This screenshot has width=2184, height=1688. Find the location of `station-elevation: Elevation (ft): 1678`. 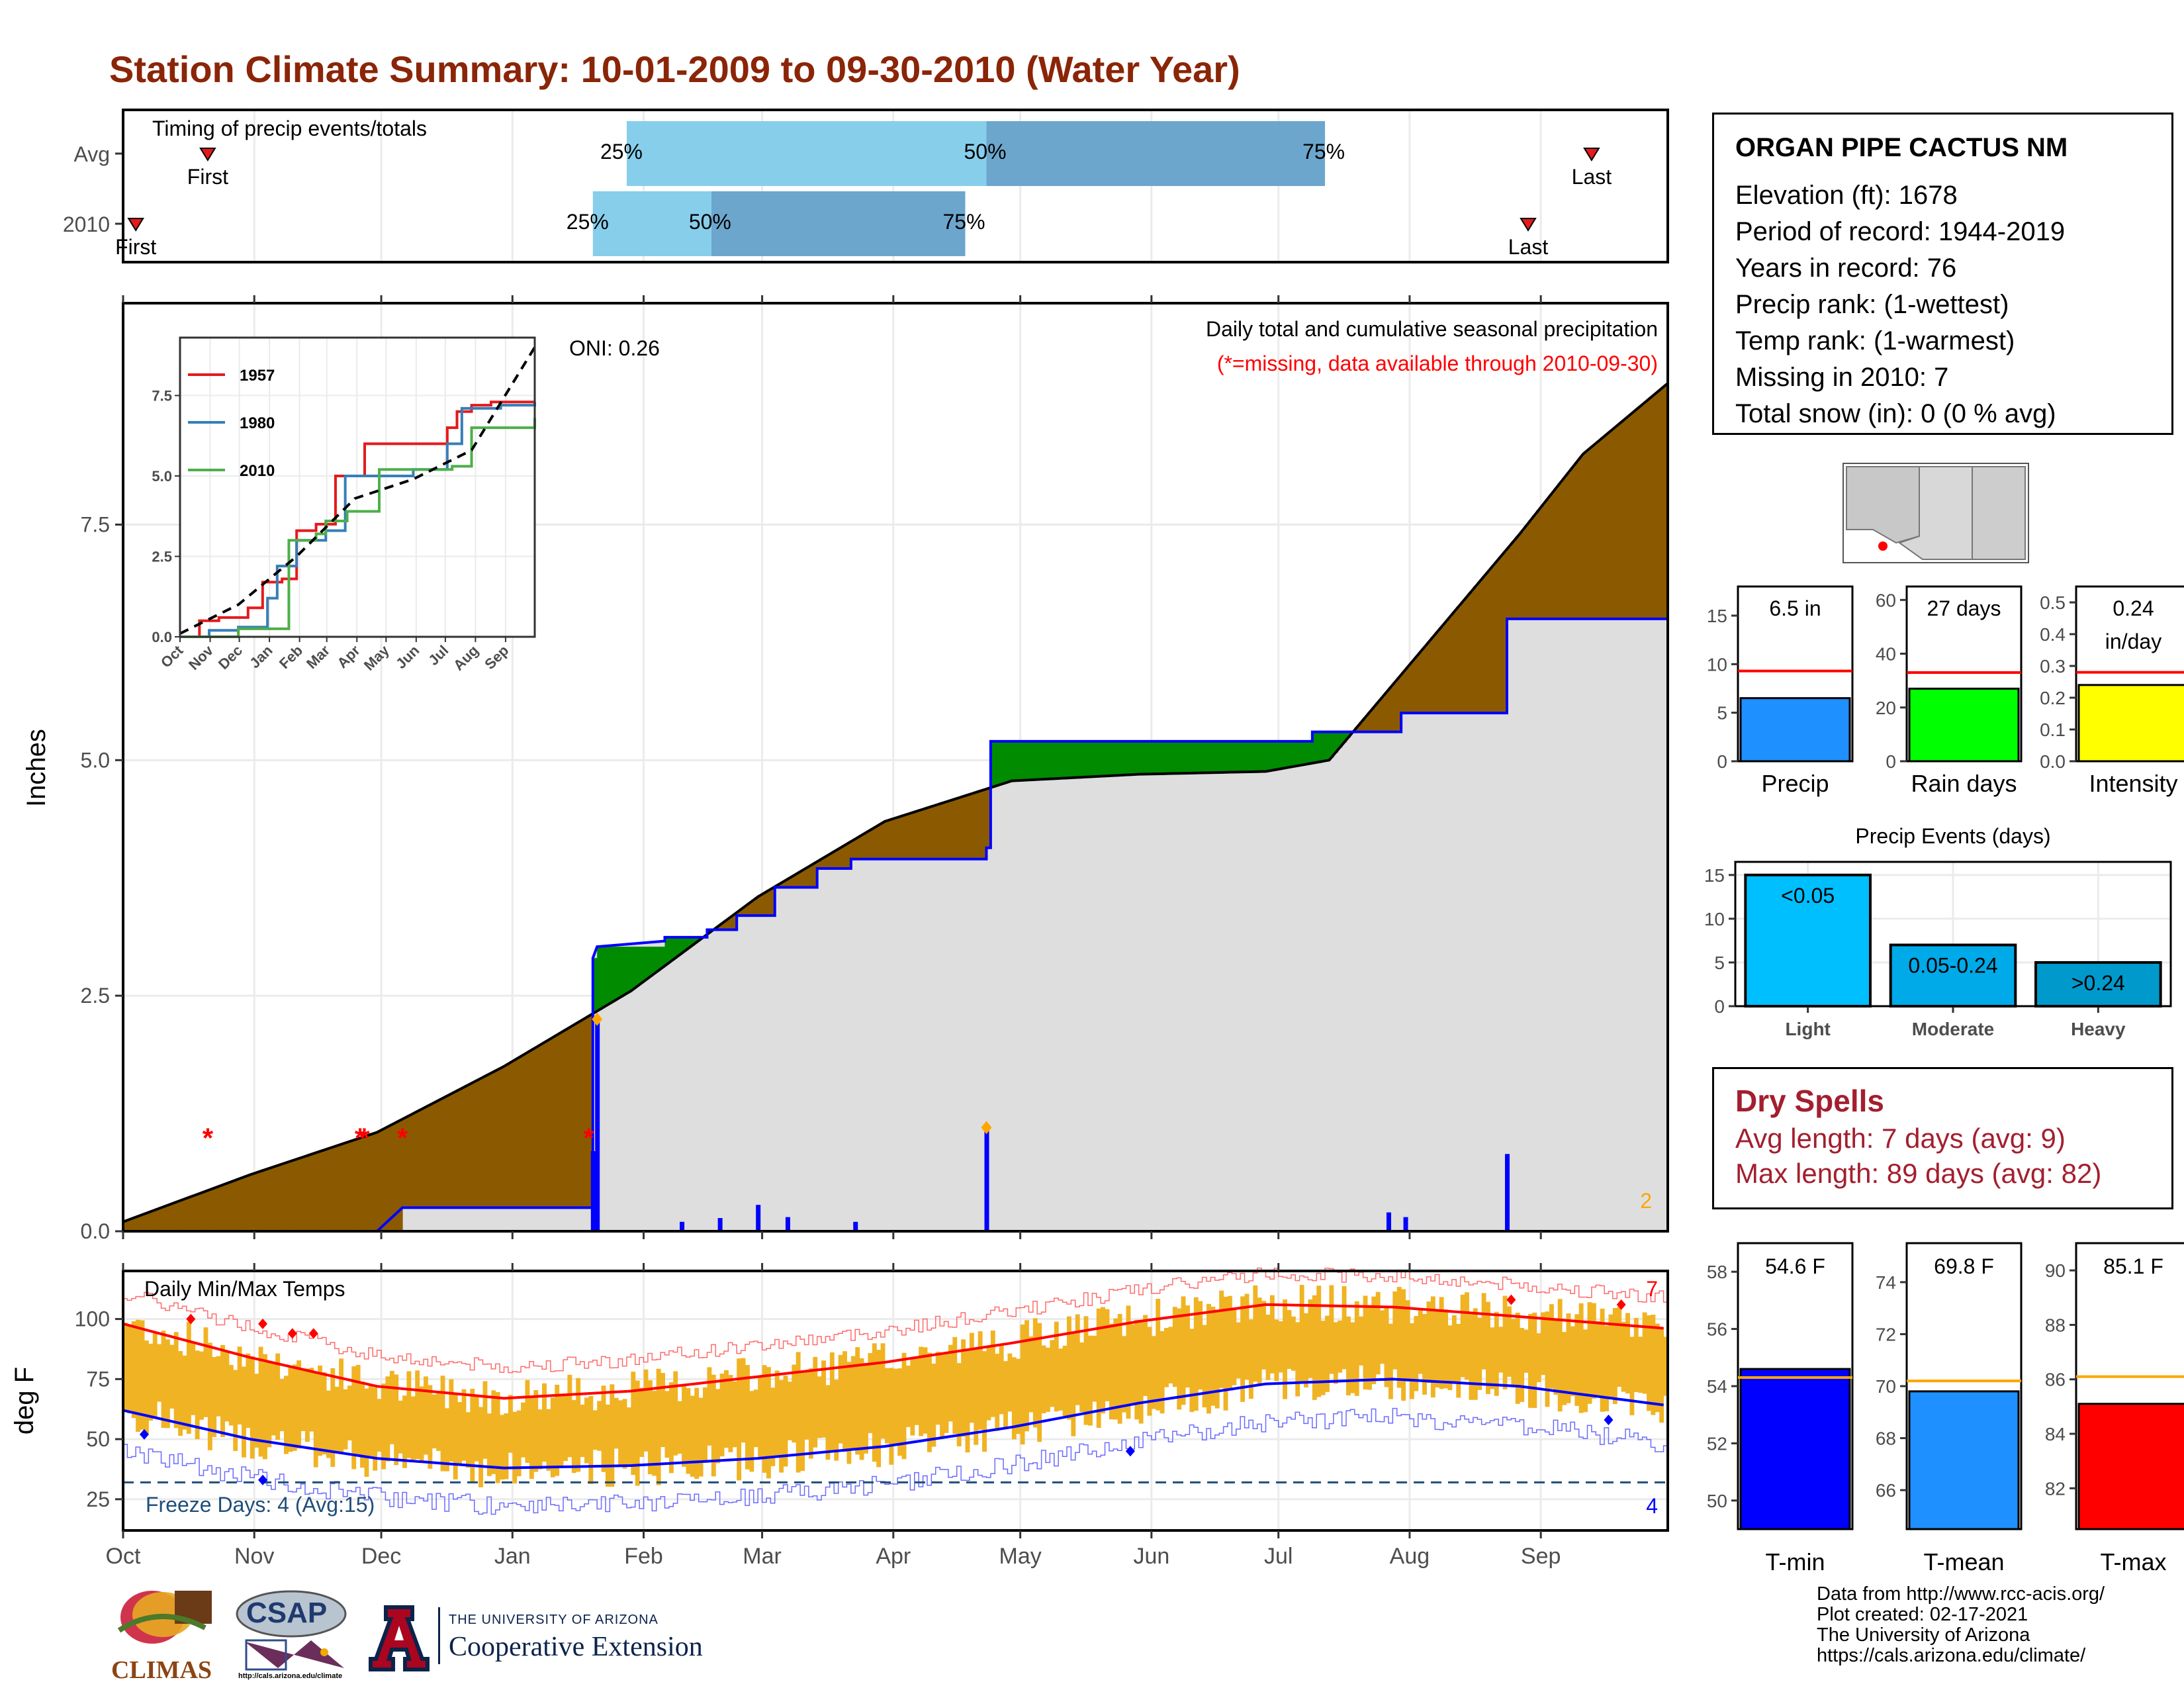

station-elevation: Elevation (ft): 1678 is located at coordinates (1846, 195).